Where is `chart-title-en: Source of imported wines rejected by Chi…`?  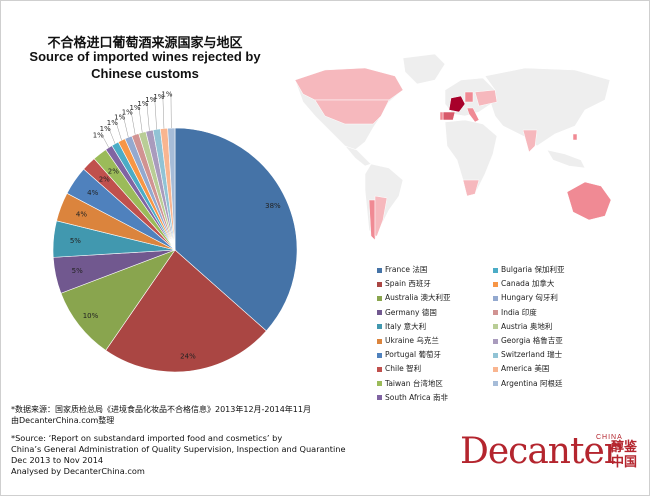
chart-title-en: Source of imported wines rejected by Chi… is located at coordinates (145, 65).